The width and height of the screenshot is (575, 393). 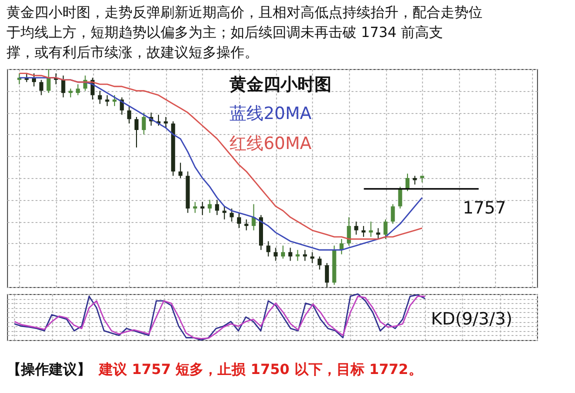 I want to click on annotation: 黄金四小时图, so click(x=280, y=85).